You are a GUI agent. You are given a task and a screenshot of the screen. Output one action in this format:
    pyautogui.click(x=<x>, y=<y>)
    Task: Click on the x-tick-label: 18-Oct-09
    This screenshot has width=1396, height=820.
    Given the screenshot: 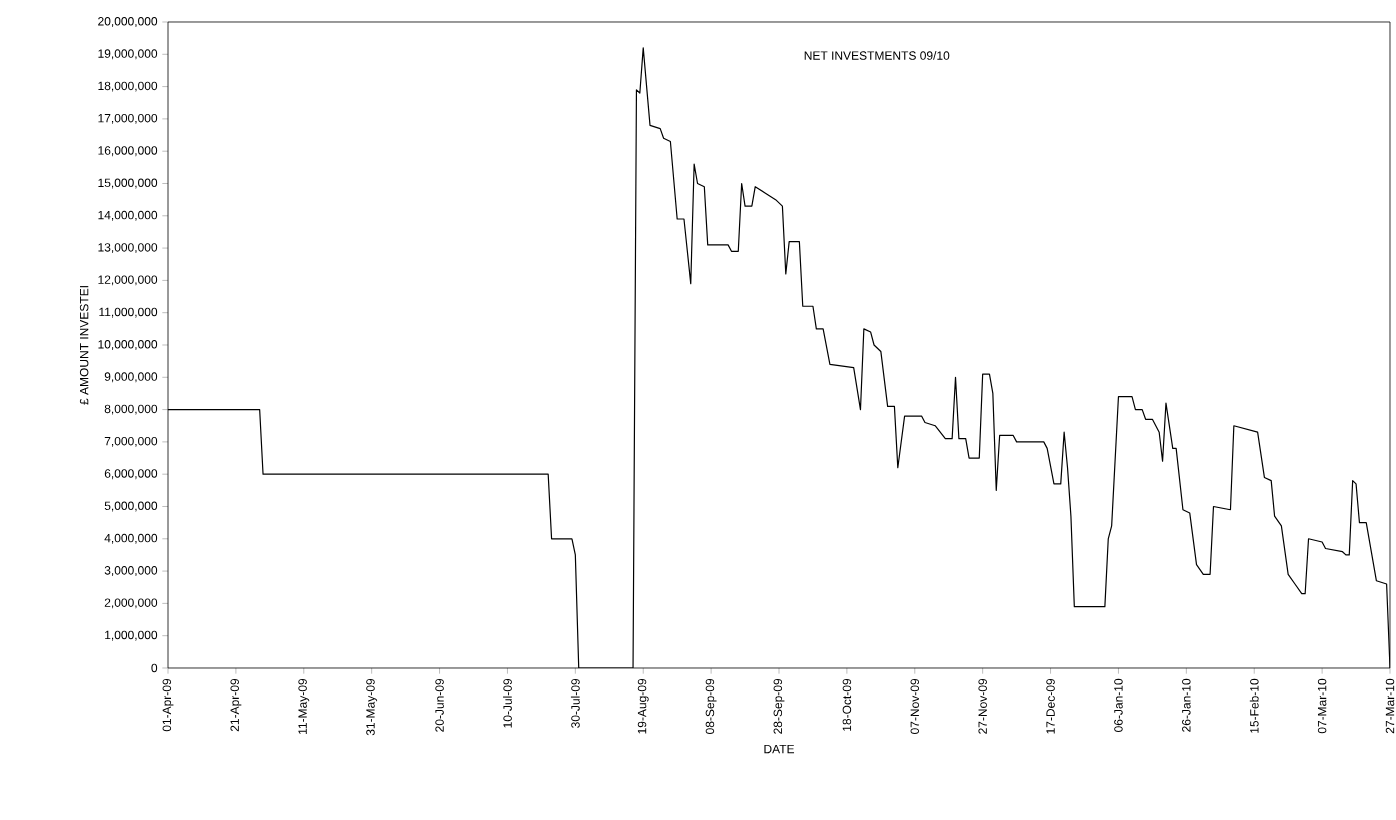 What is the action you would take?
    pyautogui.click(x=847, y=704)
    